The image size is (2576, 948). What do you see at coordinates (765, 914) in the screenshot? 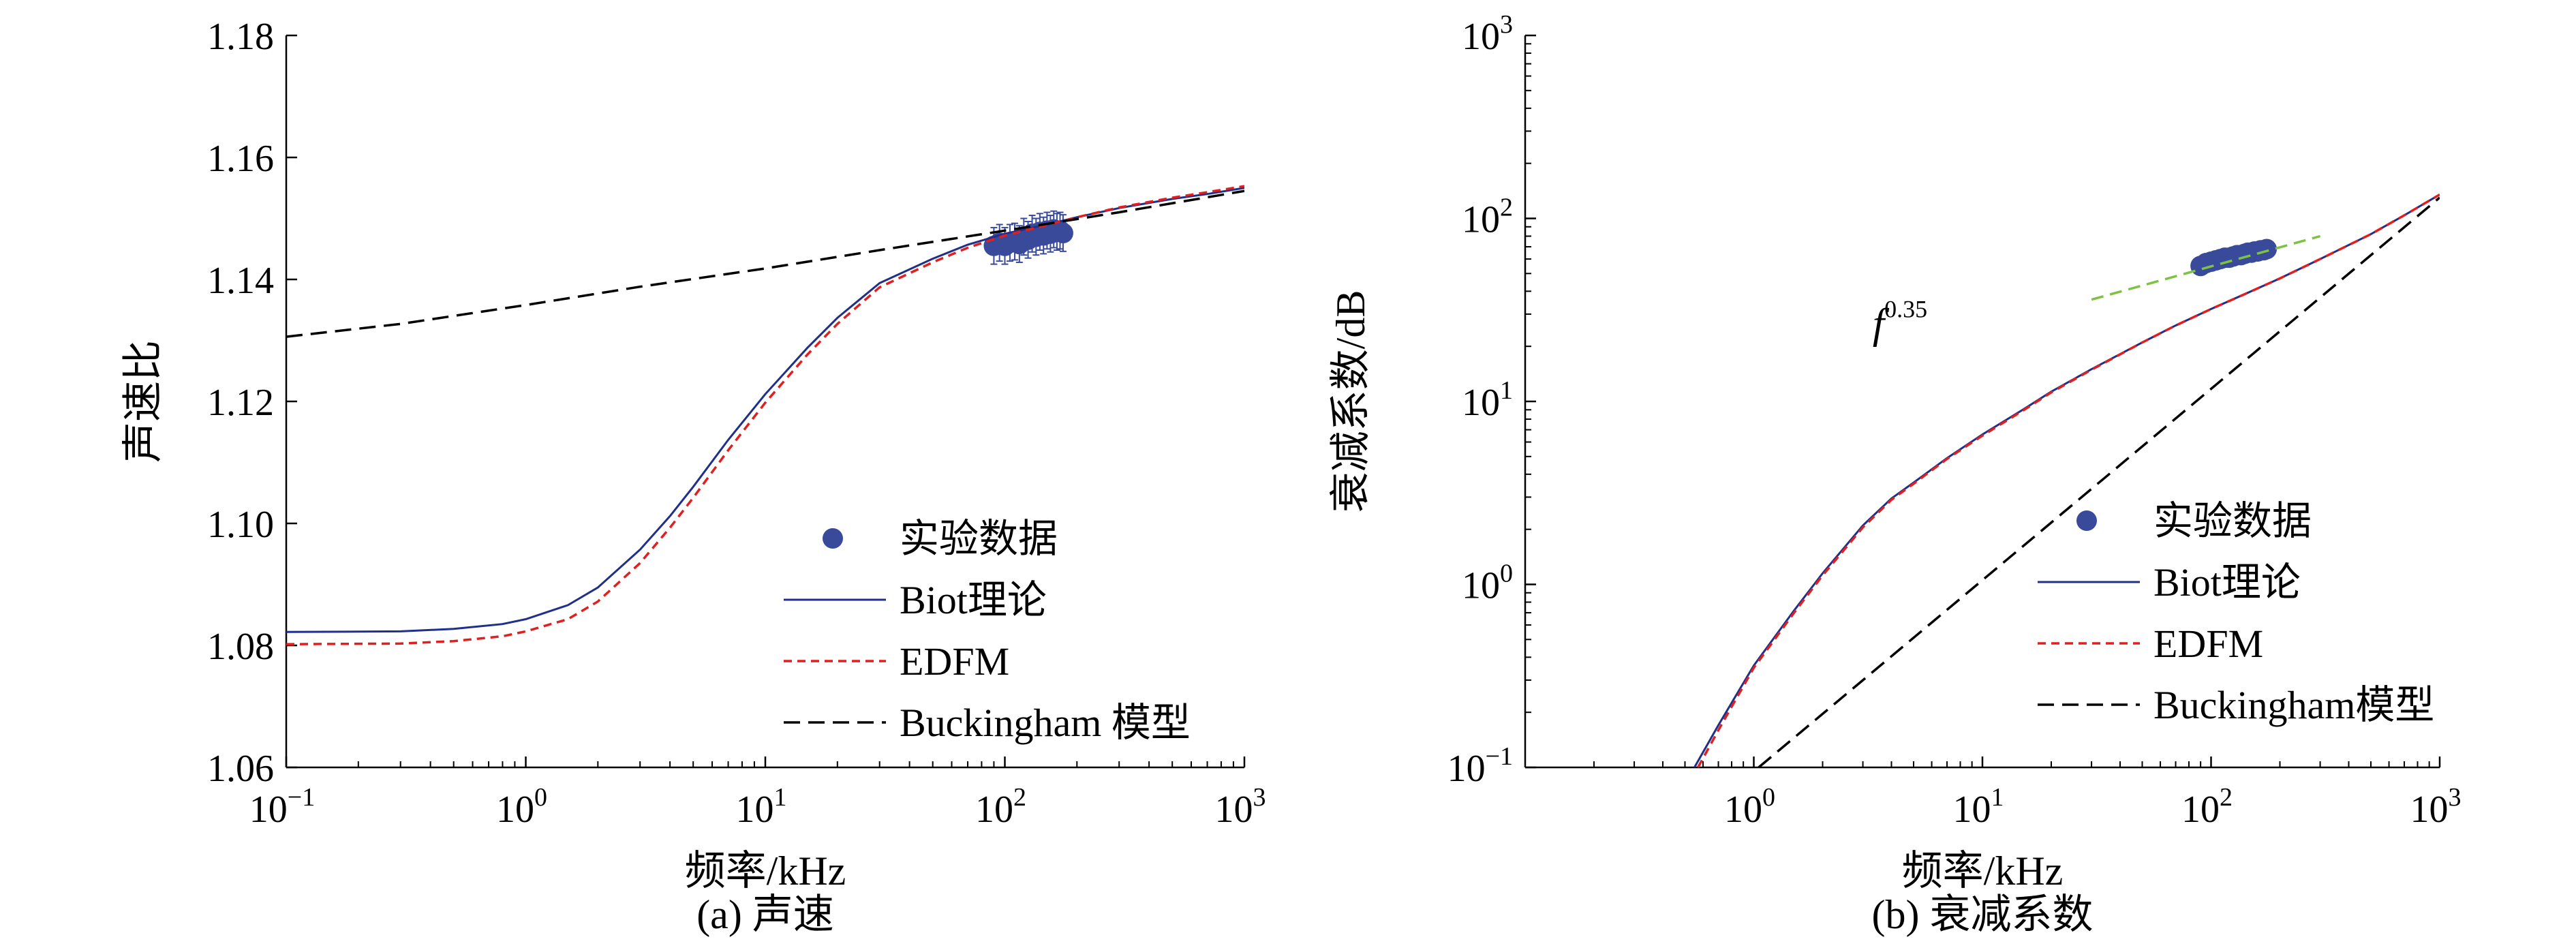
I see `panel-caption: (a) 声速` at bounding box center [765, 914].